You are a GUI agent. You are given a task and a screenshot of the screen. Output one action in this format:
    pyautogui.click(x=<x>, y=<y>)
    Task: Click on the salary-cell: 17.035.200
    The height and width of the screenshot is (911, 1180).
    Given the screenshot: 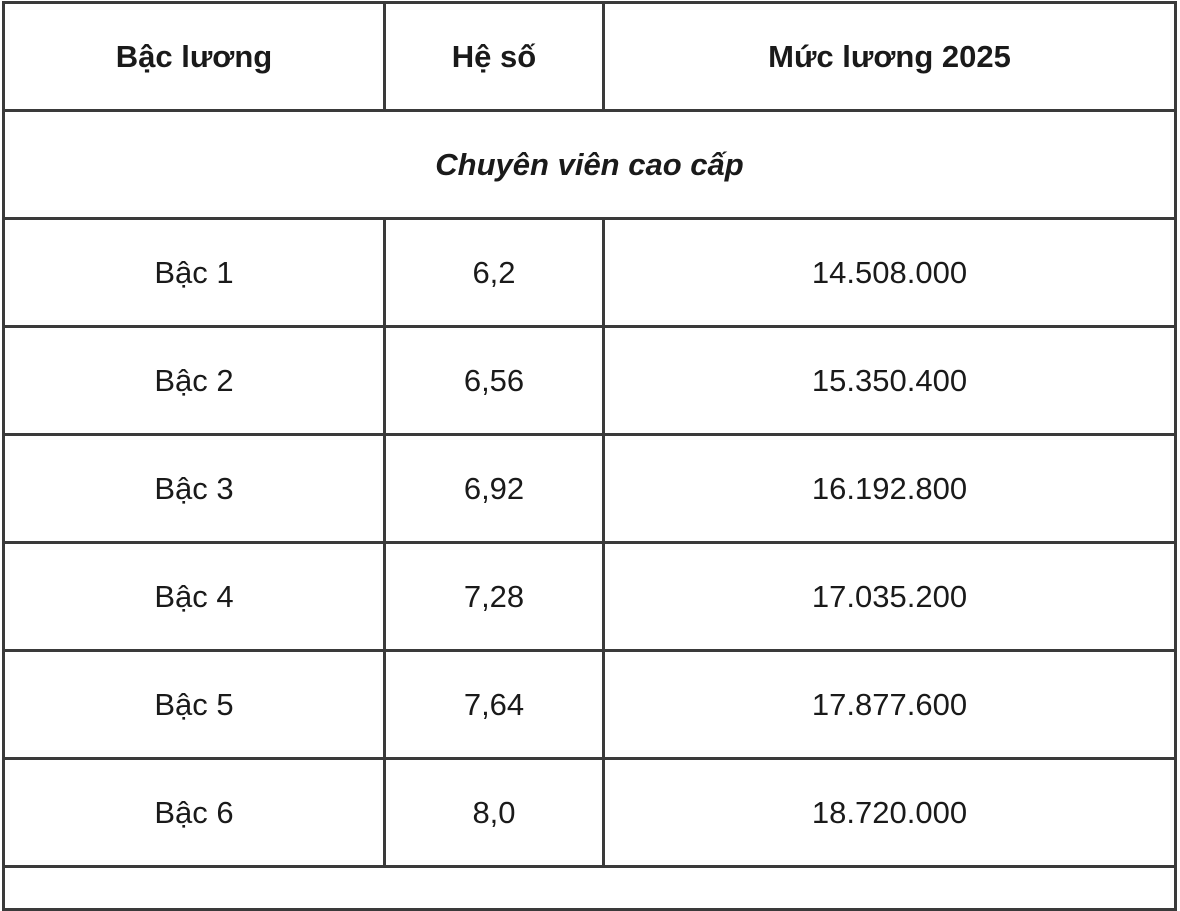 What is the action you would take?
    pyautogui.click(x=889, y=596)
    